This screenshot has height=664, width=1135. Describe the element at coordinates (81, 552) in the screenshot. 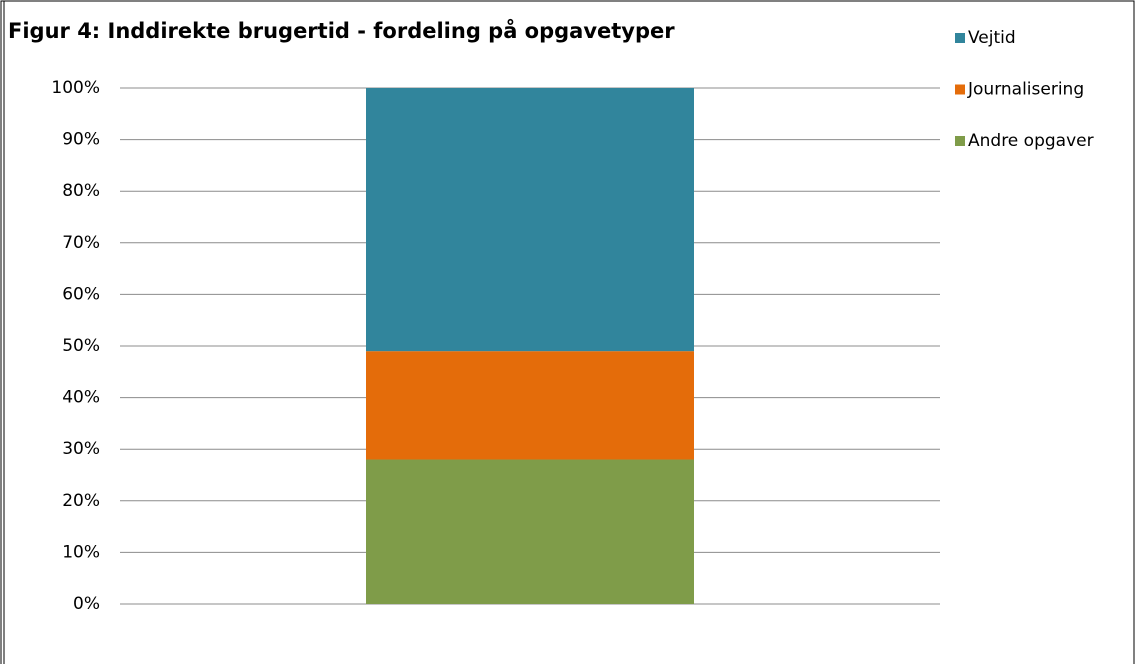

I see `y-tick-label: 10%` at that location.